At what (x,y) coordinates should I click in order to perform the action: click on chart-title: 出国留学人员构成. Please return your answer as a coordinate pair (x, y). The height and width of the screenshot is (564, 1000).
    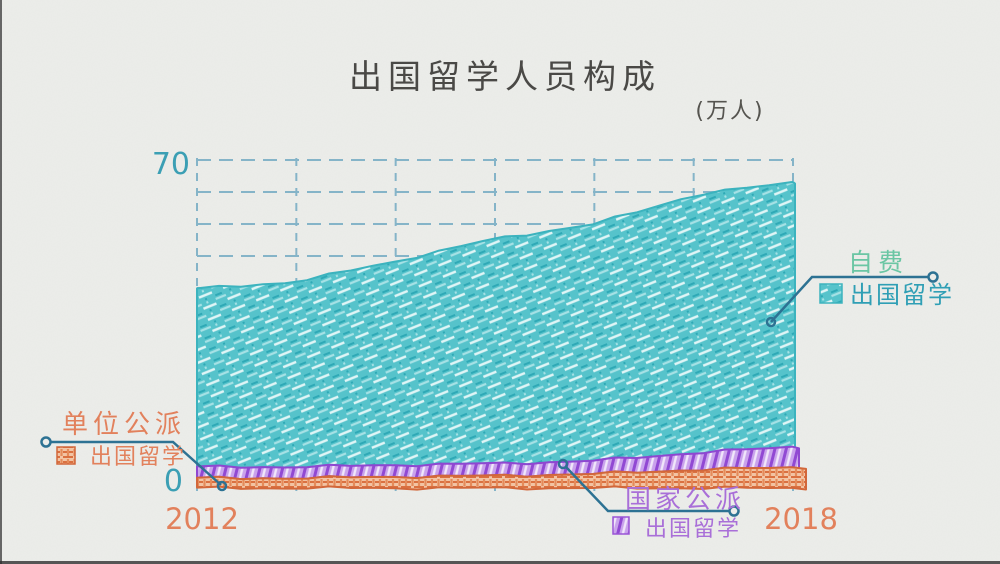
    Looking at the image, I should click on (505, 76).